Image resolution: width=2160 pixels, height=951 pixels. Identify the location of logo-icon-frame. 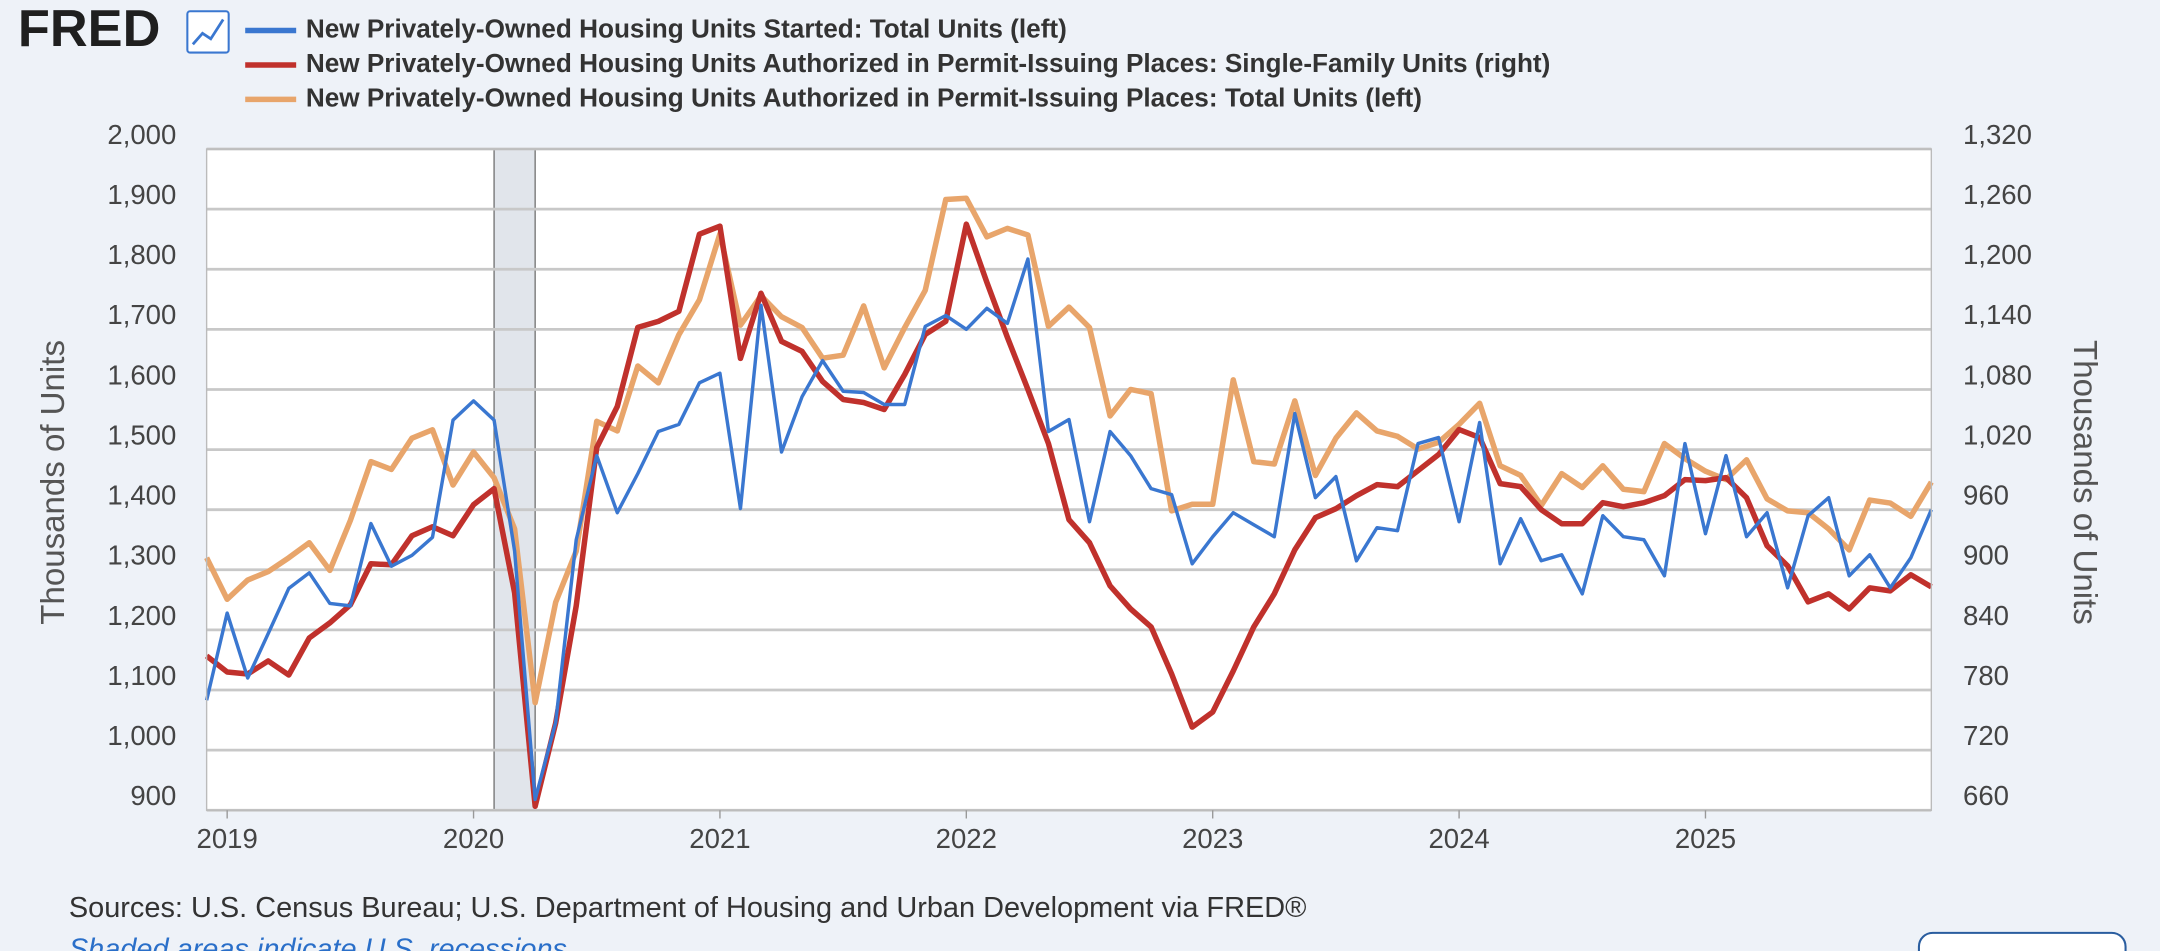
(208, 32).